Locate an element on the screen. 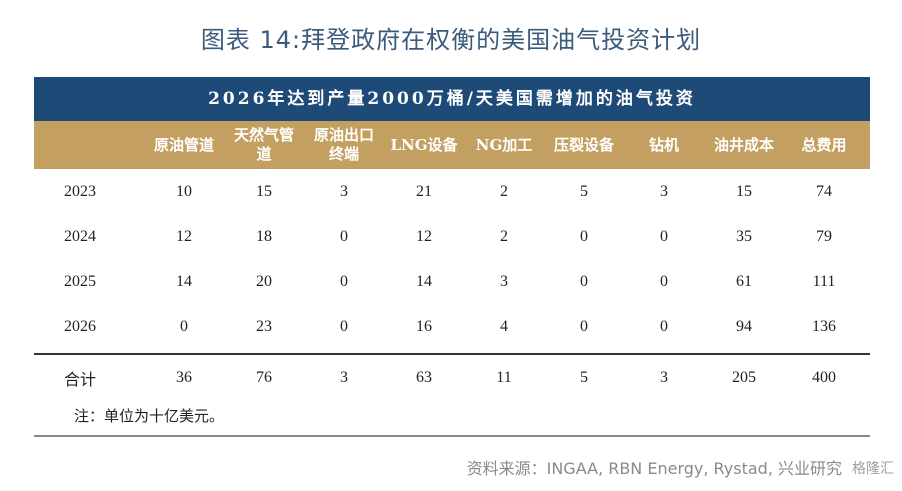 Image resolution: width=902 pixels, height=491 pixels. cell: 合计 is located at coordinates (80, 380).